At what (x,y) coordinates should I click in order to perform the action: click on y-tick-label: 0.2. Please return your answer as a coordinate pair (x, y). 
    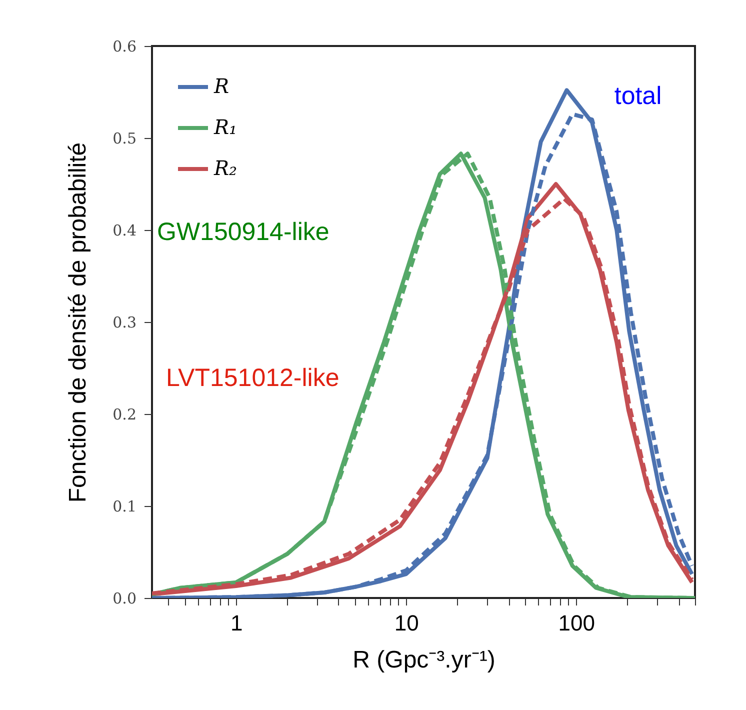
    Looking at the image, I should click on (124, 415).